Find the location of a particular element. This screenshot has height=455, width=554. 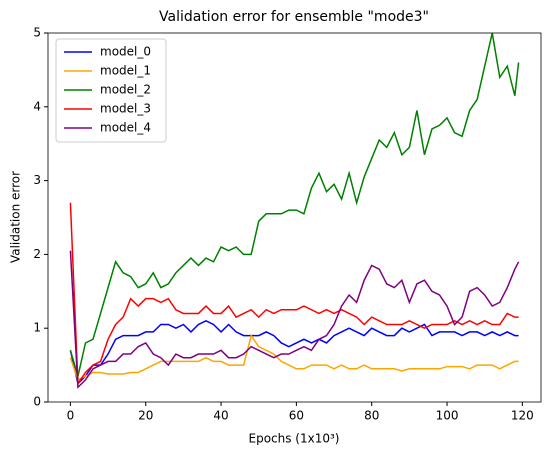

y-tick-label: 1 is located at coordinates (37, 328).